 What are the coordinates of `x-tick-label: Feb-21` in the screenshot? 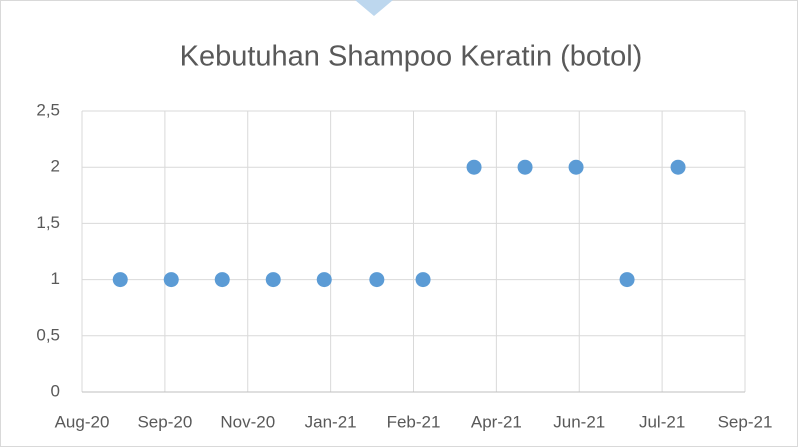 It's located at (414, 421).